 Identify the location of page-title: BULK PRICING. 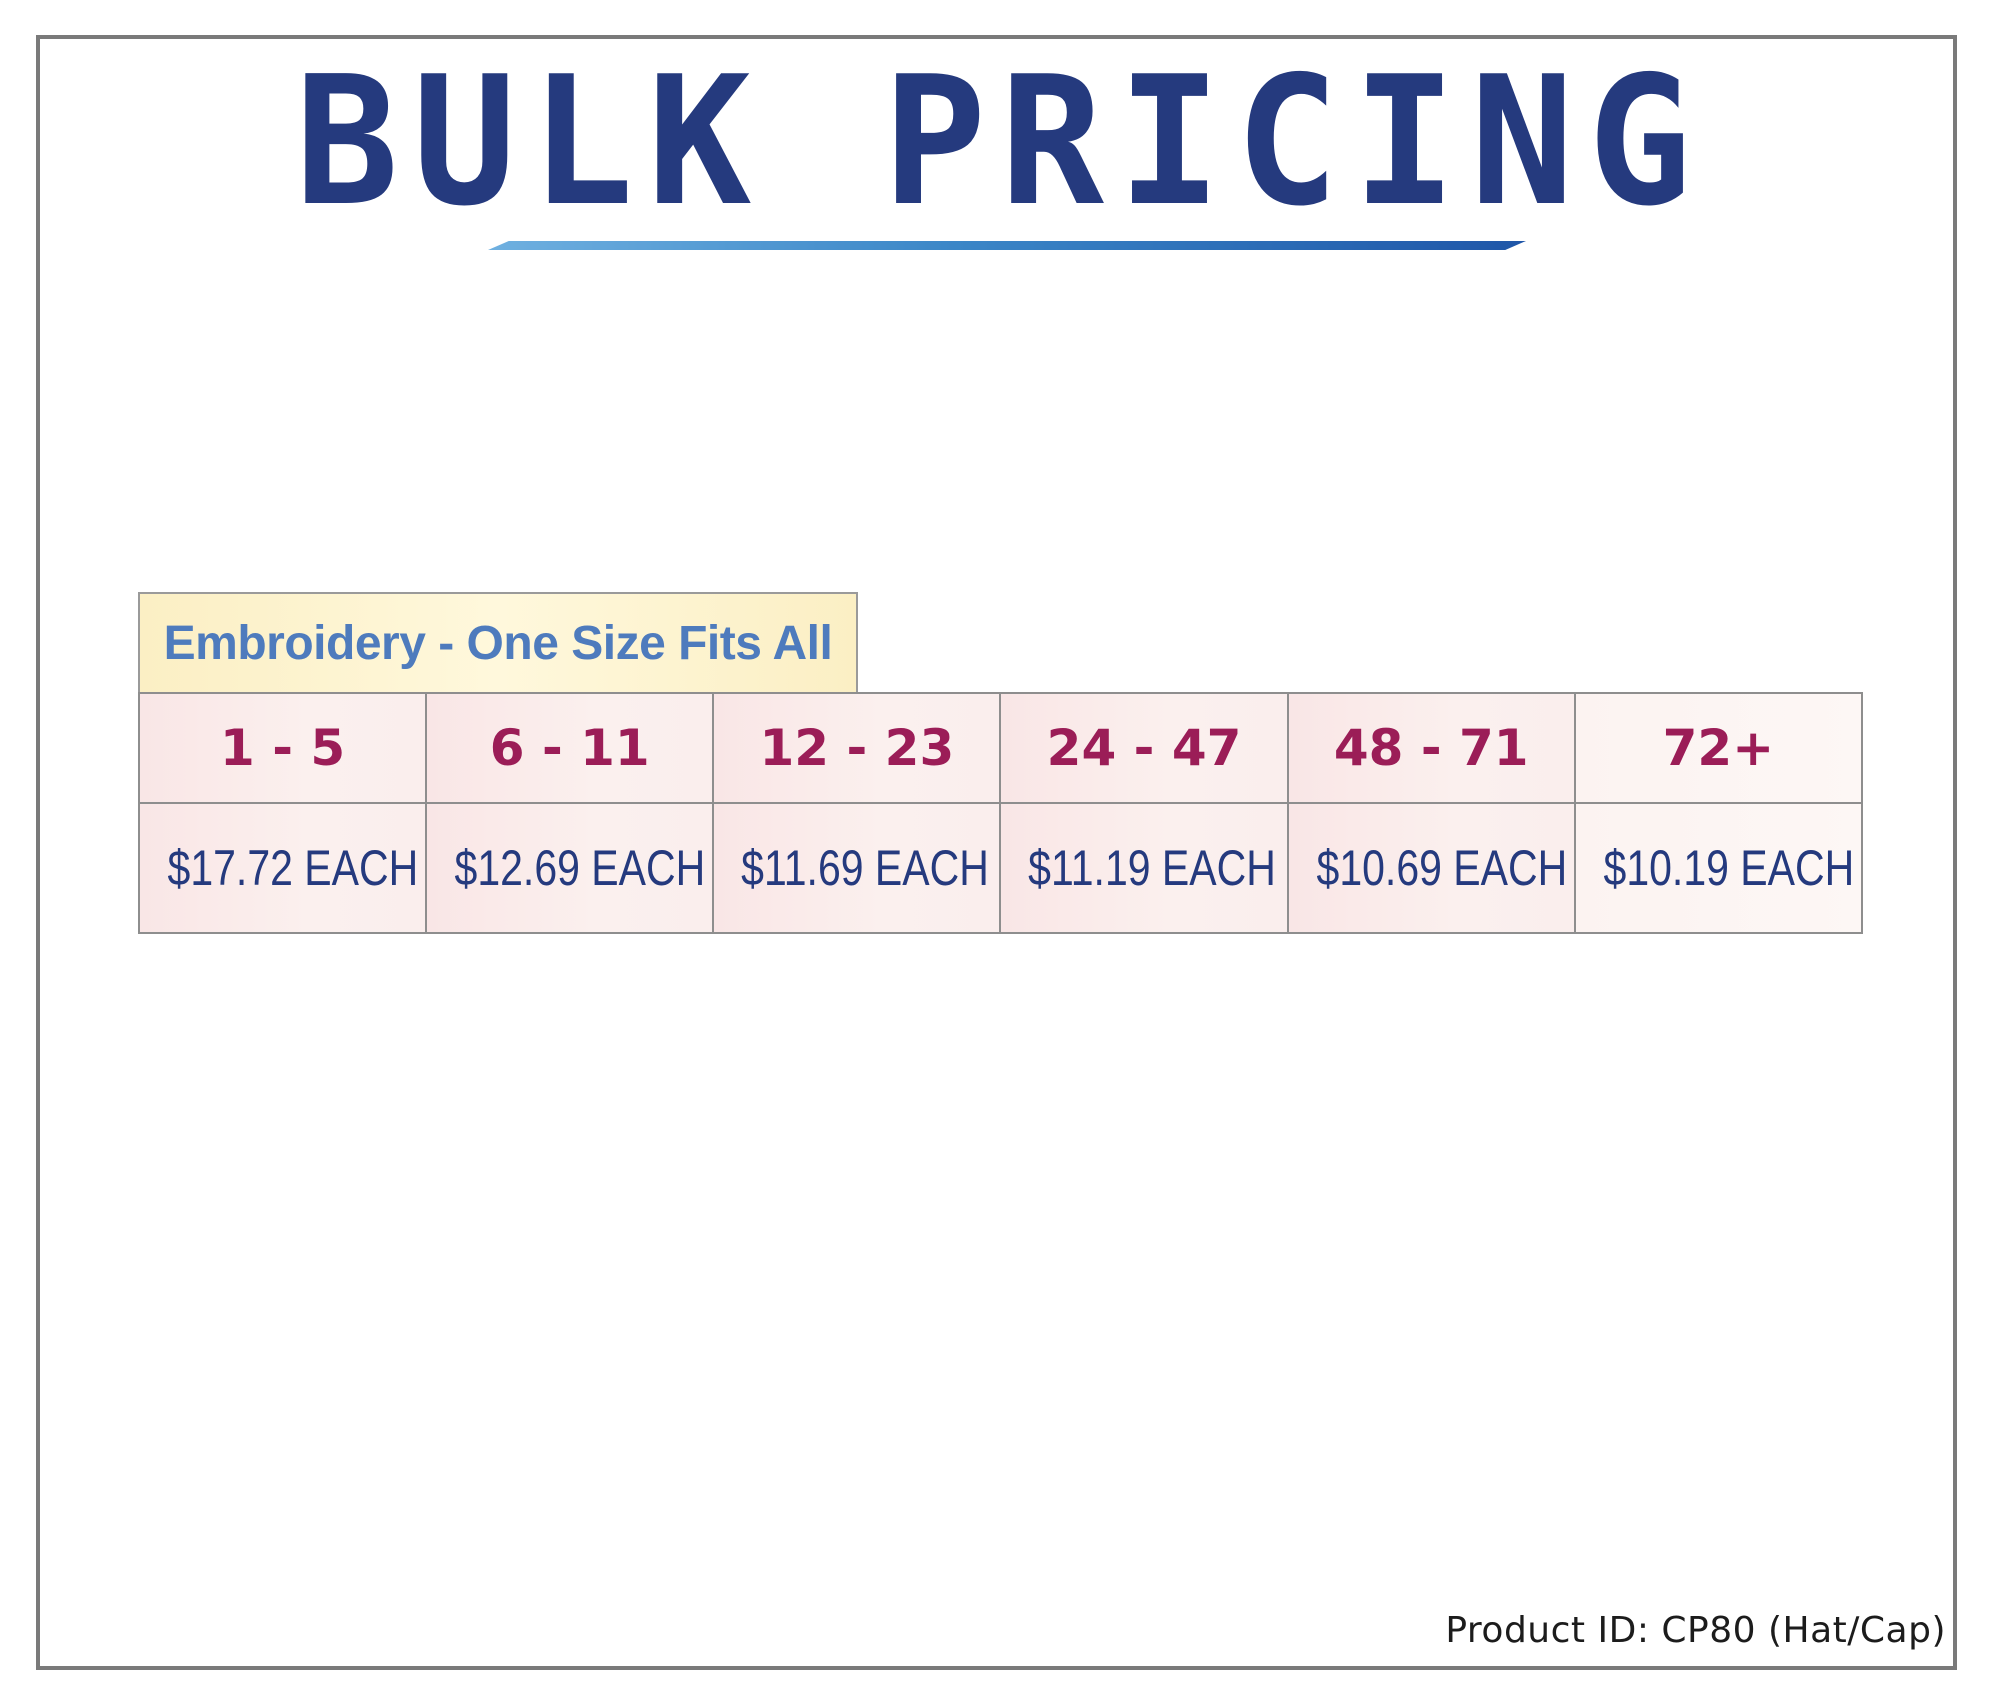
(1000, 141).